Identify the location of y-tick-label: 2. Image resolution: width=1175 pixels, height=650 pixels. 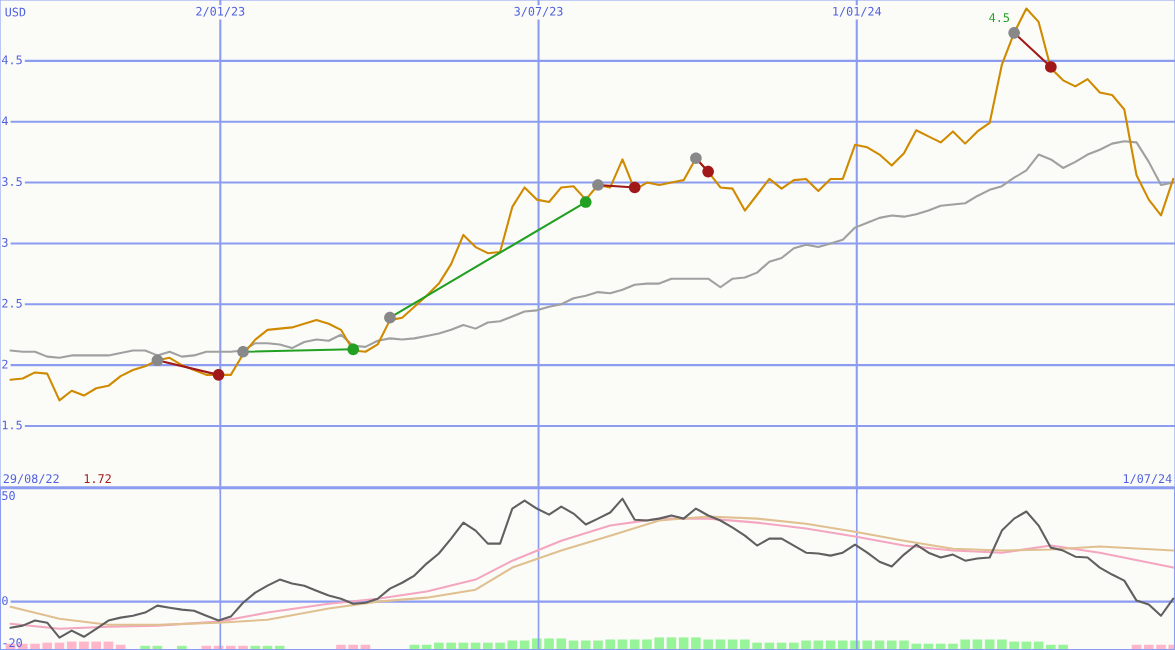
(5, 364).